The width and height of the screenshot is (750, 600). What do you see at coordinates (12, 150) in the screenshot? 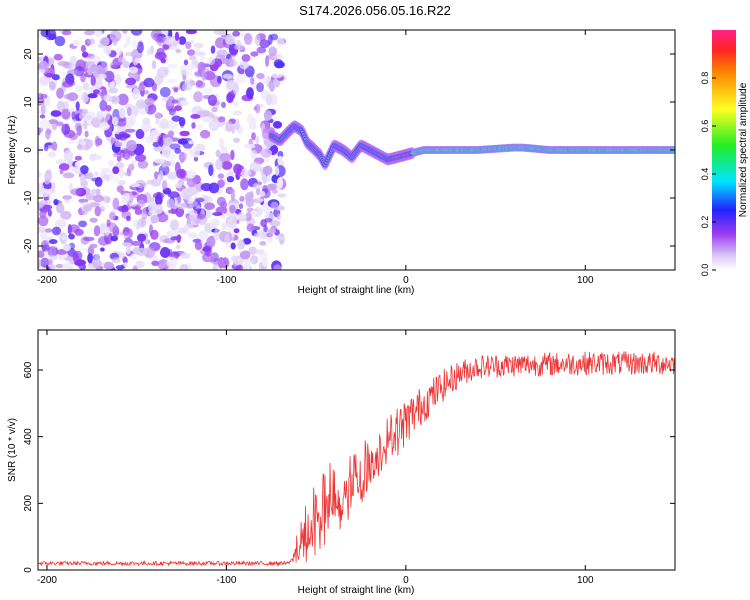
I see `spectrogram-y-label: Frequency (Hz)` at bounding box center [12, 150].